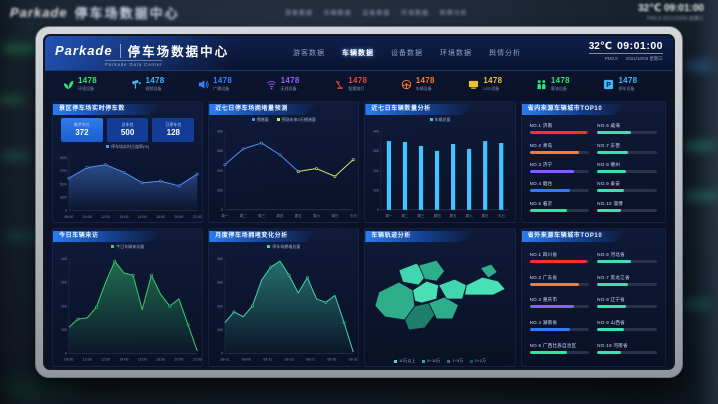 The height and width of the screenshot is (404, 718). I want to click on top10-label: NO.1 四川省, so click(543, 254).